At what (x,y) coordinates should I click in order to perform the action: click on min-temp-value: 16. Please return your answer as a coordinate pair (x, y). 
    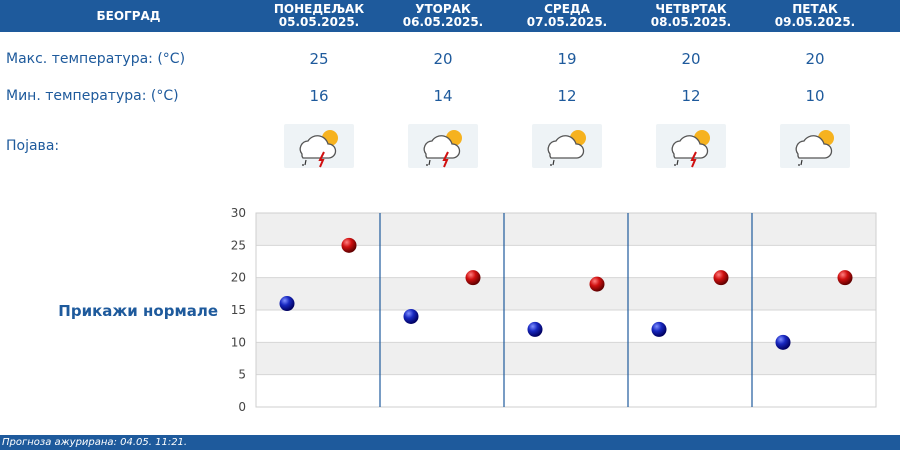
    Looking at the image, I should click on (319, 96).